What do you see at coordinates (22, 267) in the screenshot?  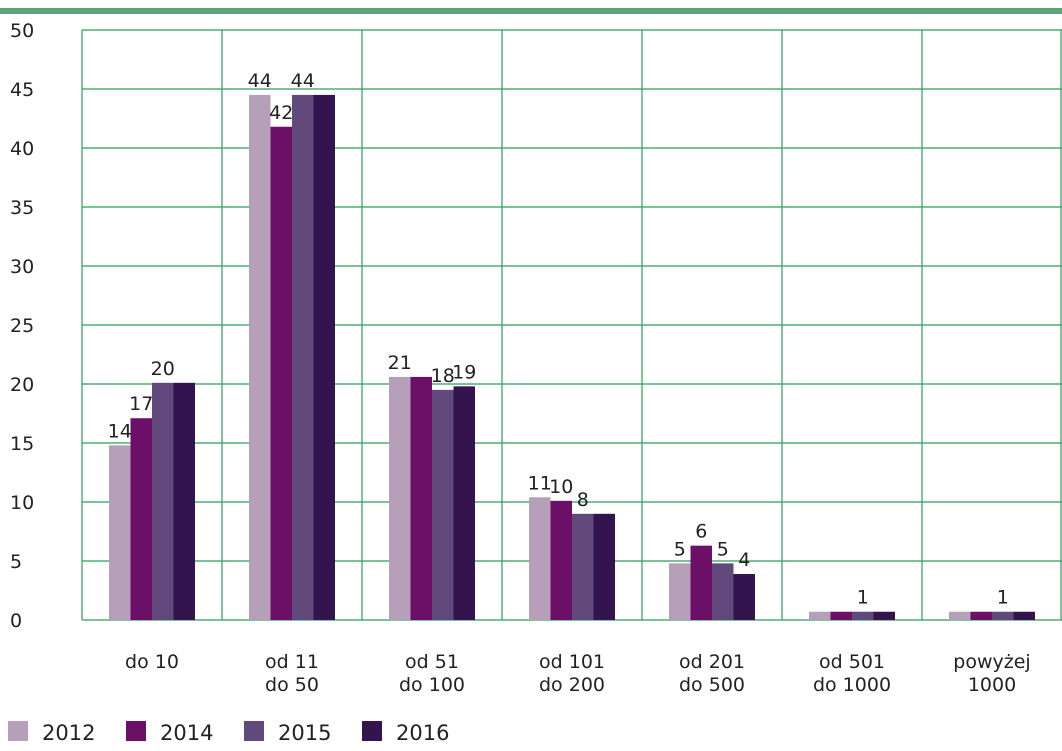 I see `y-tick-label: 30` at bounding box center [22, 267].